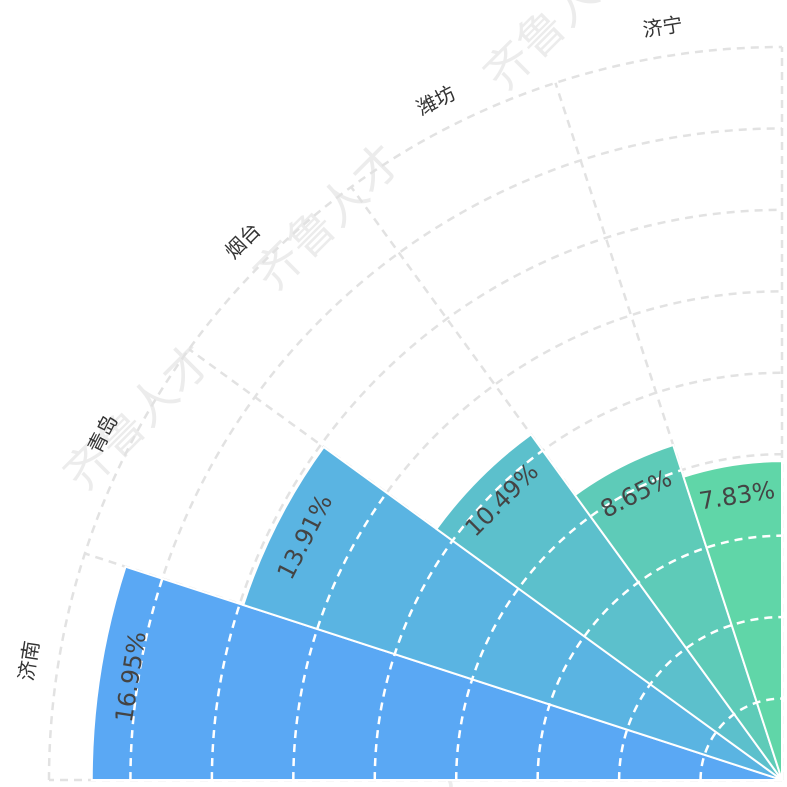  Describe the element at coordinates (662, 27) in the screenshot. I see `category-label: 济宁` at that location.